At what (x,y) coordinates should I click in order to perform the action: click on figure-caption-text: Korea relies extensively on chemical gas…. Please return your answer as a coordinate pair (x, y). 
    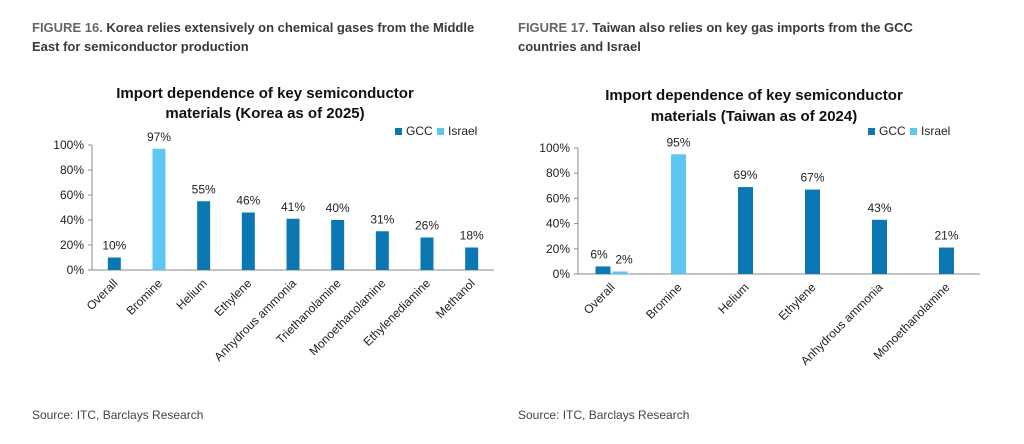
    Looking at the image, I should click on (253, 37).